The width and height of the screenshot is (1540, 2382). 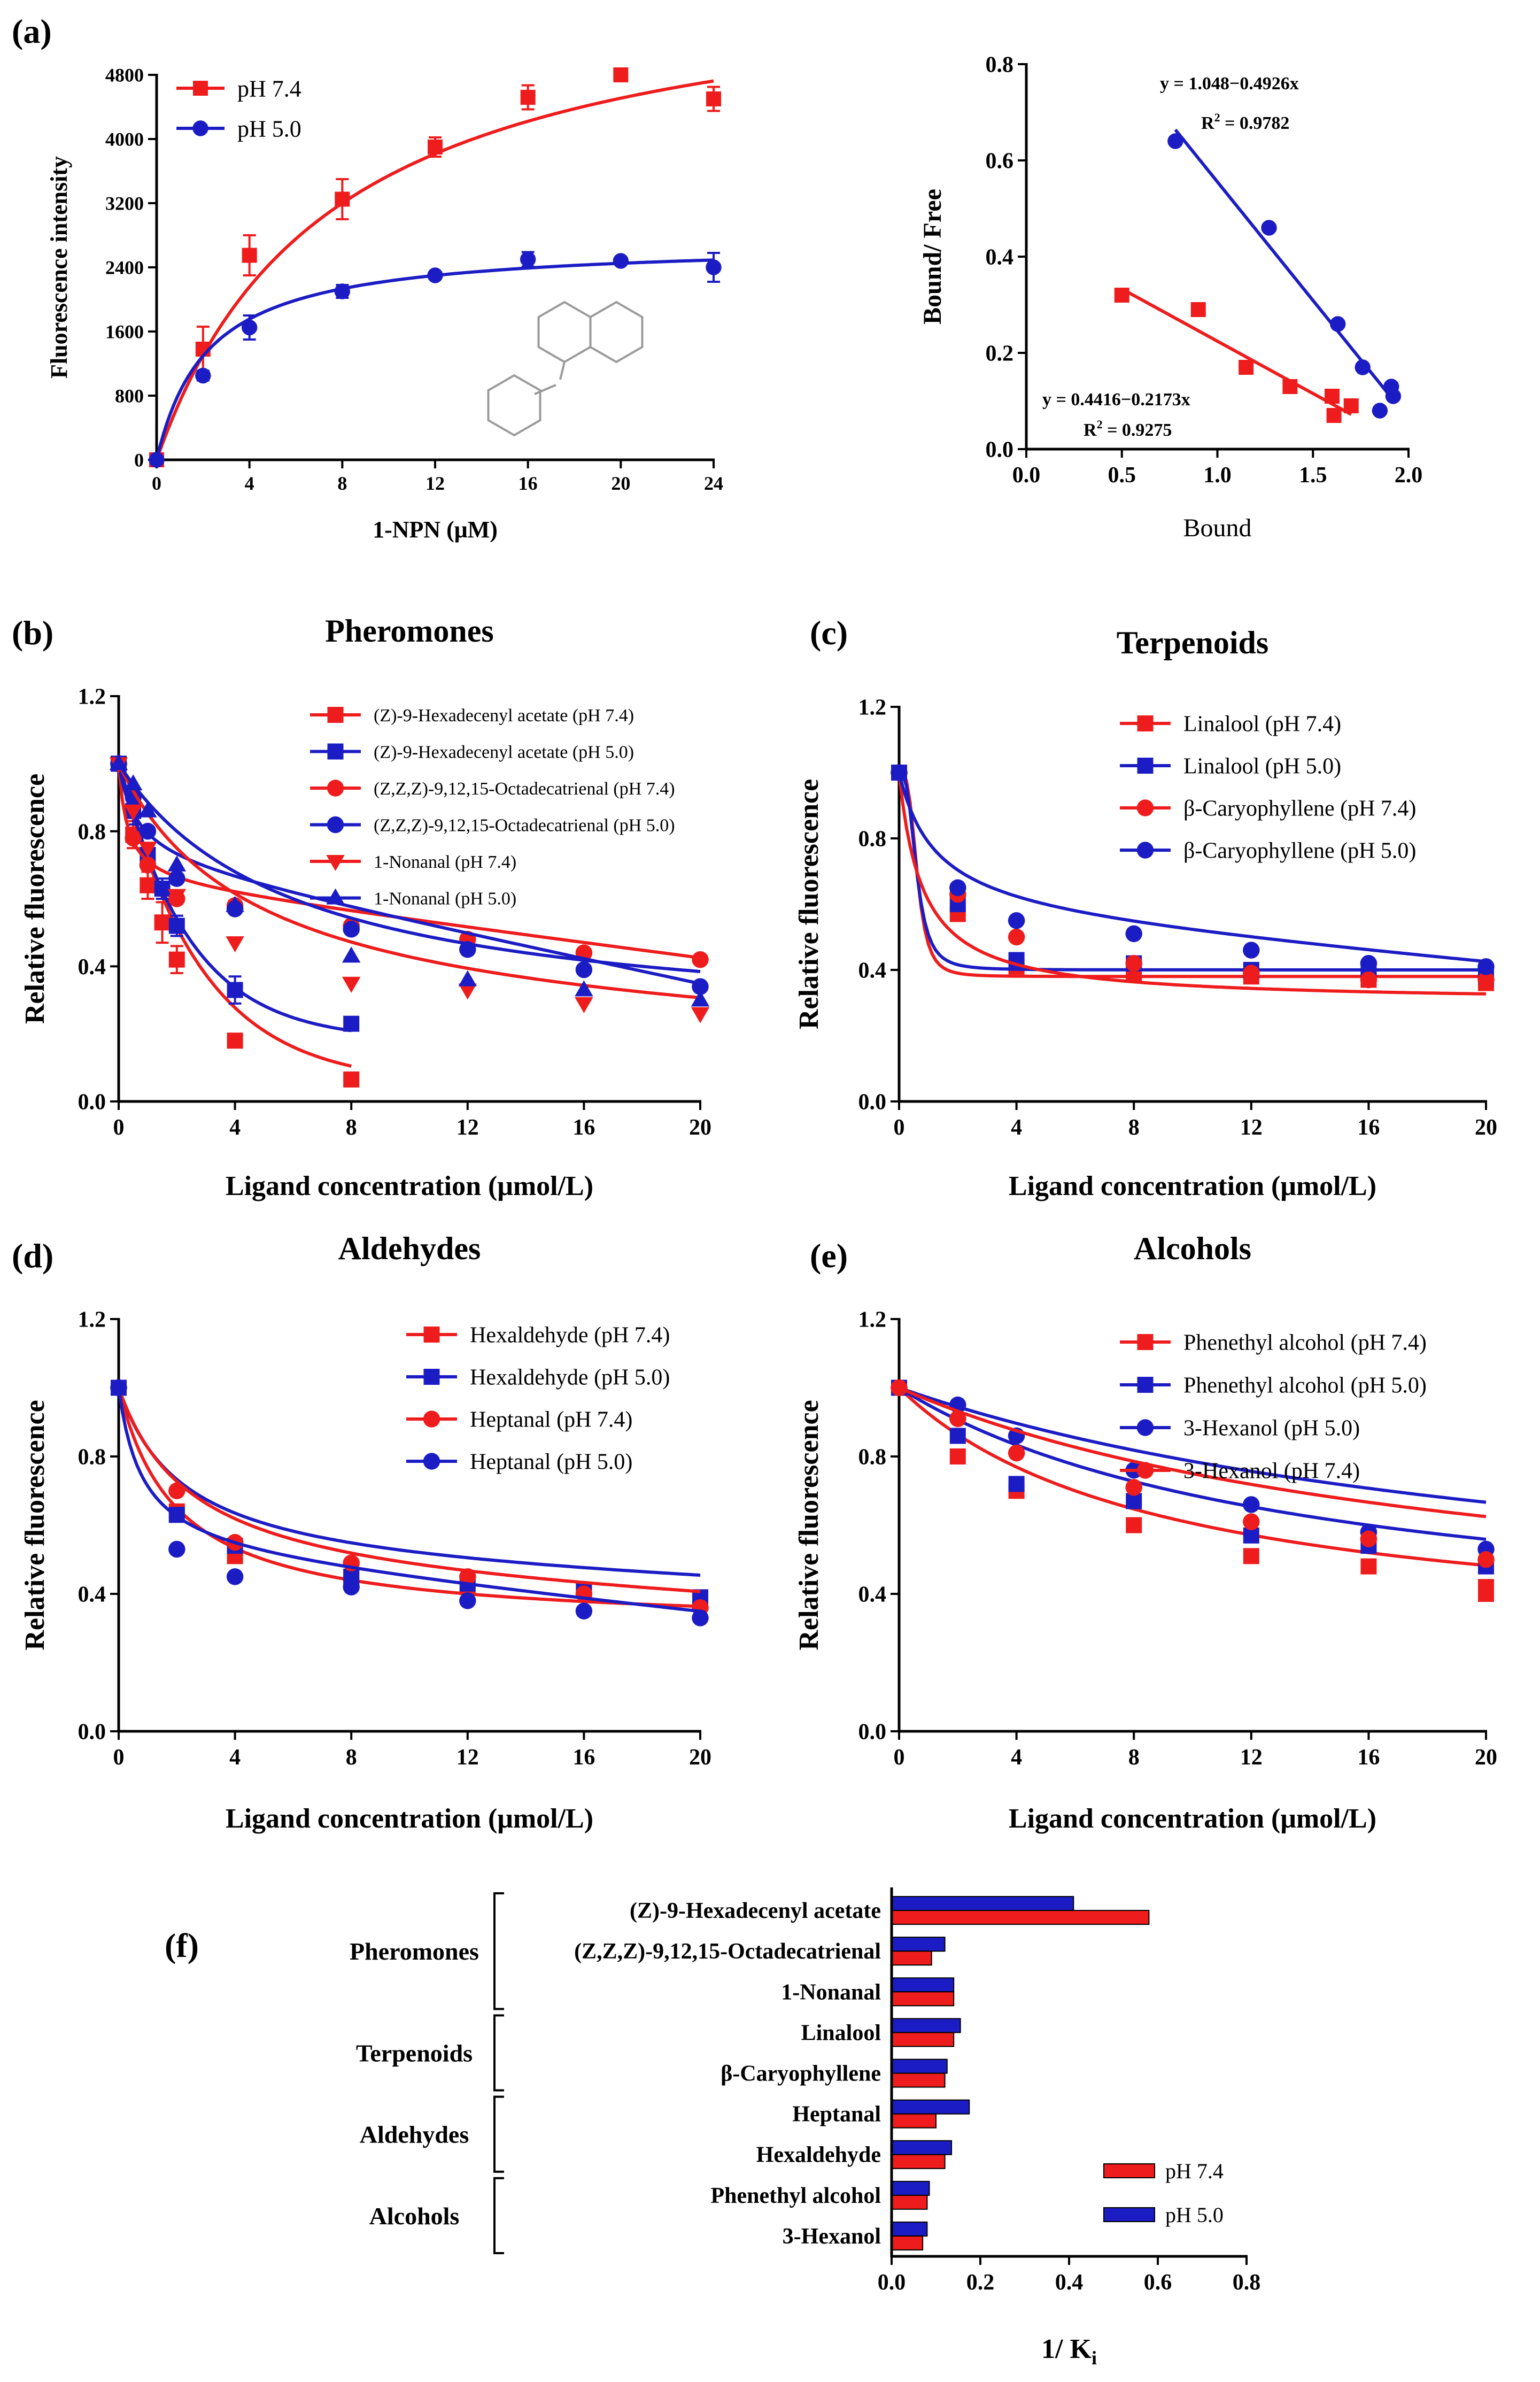 What do you see at coordinates (409, 1248) in the screenshot?
I see `chart-title: Aldehydes` at bounding box center [409, 1248].